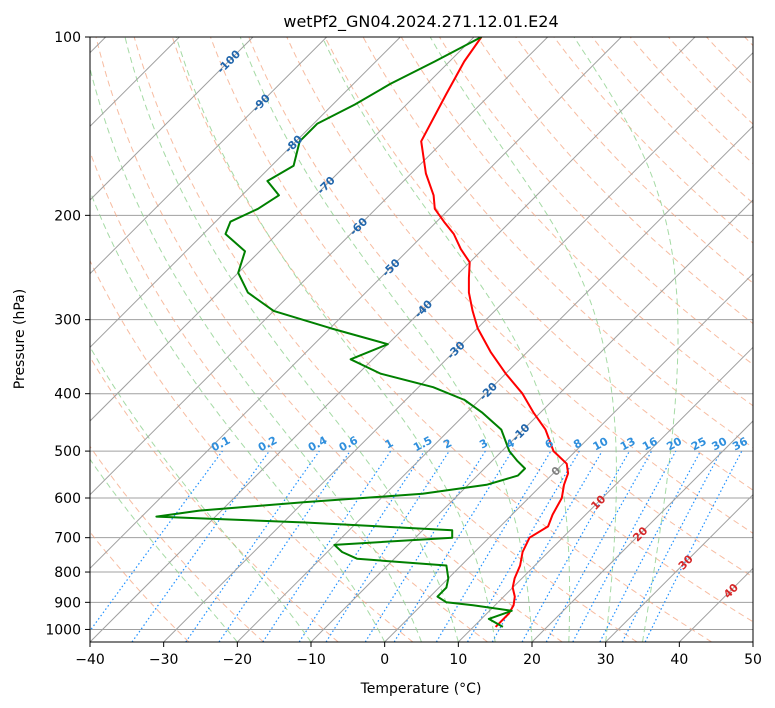 The height and width of the screenshot is (708, 775). I want to click on x-tick-label: 20, so click(532, 660).